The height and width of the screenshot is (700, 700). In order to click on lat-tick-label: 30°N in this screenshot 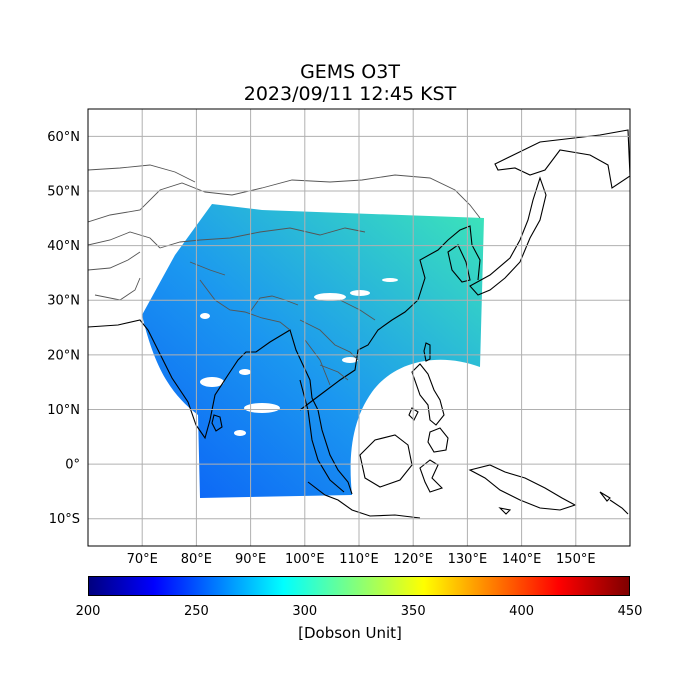, I will do `click(63, 301)`.